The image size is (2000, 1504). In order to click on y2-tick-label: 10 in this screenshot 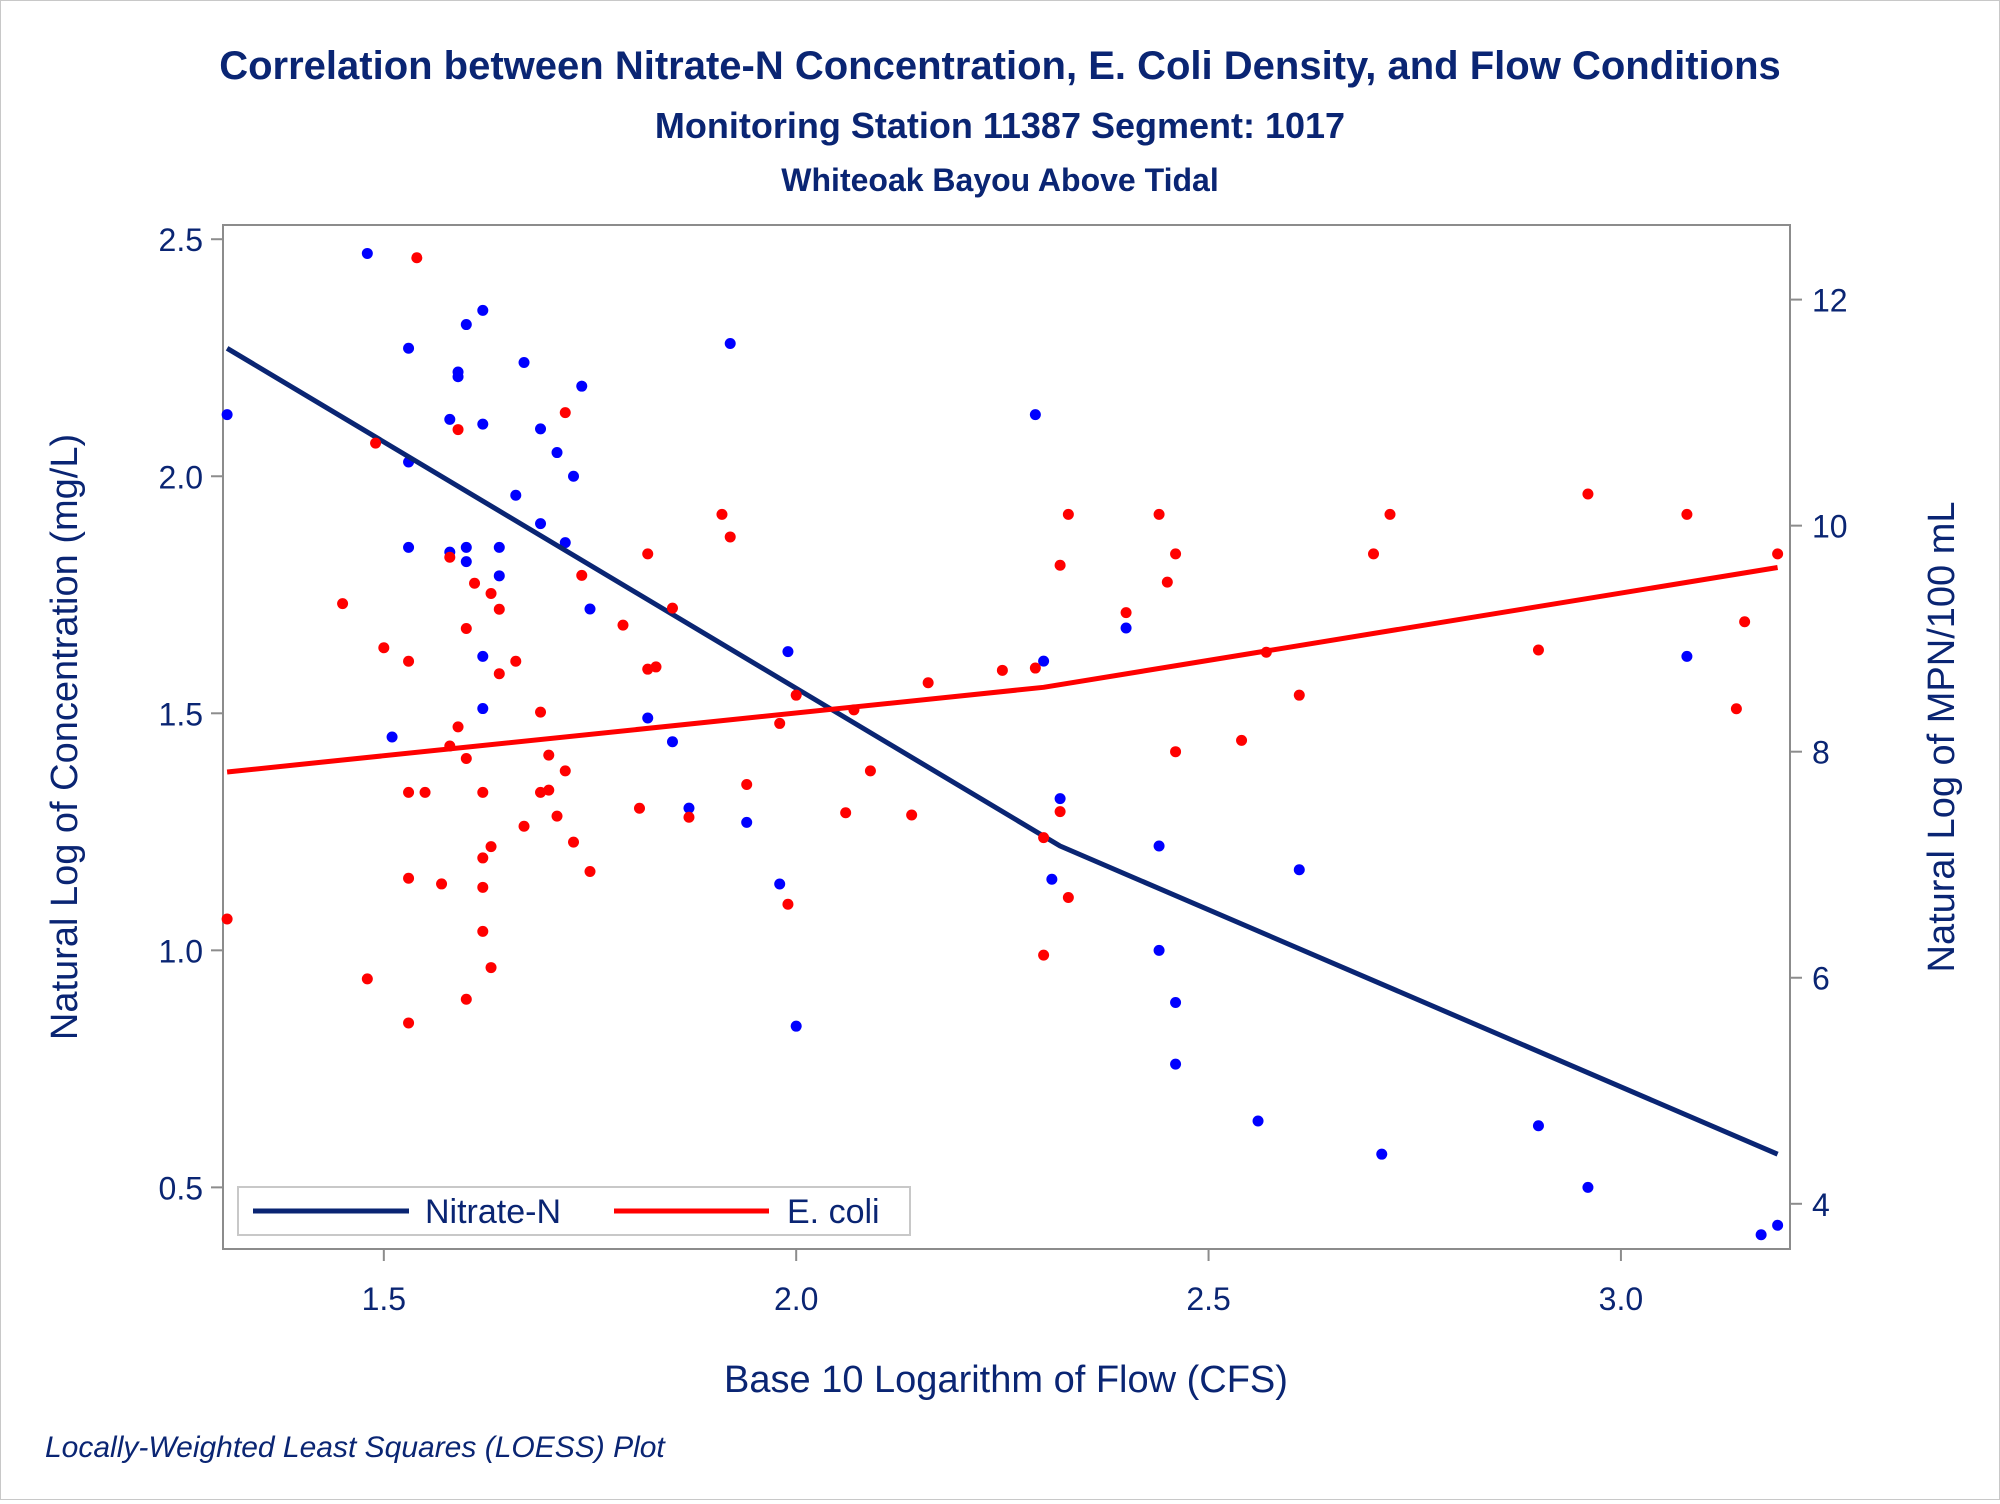, I will do `click(1830, 527)`.